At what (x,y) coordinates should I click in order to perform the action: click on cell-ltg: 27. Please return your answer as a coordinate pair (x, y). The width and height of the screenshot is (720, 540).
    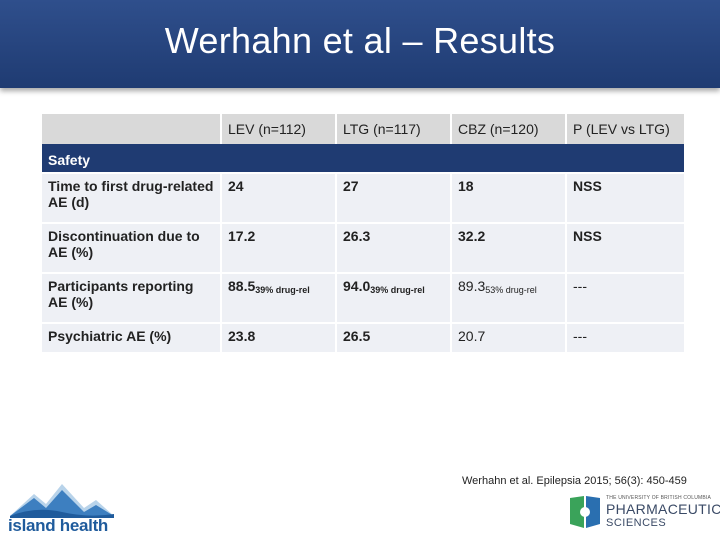
    Looking at the image, I should click on (392, 197).